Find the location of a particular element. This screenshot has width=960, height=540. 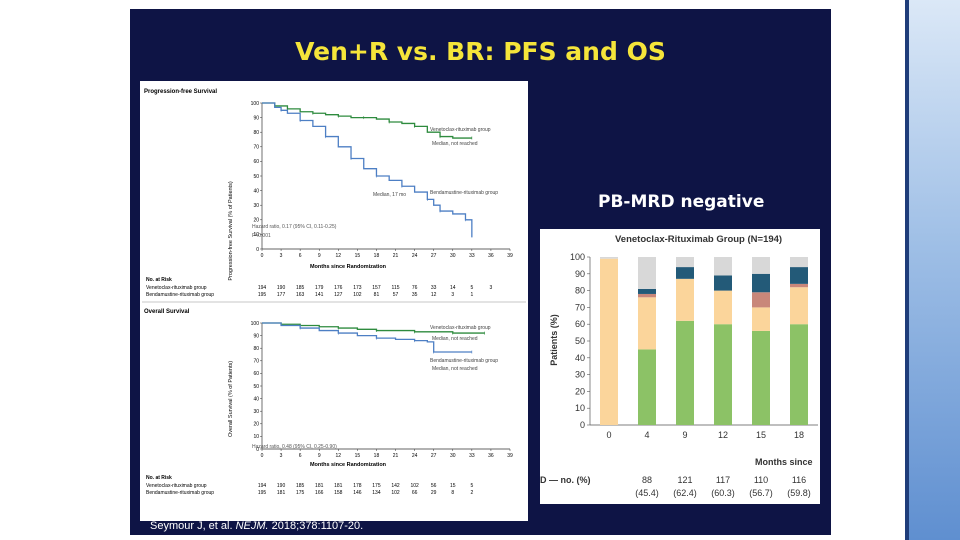

os-xtick-label: 39 is located at coordinates (510, 456).